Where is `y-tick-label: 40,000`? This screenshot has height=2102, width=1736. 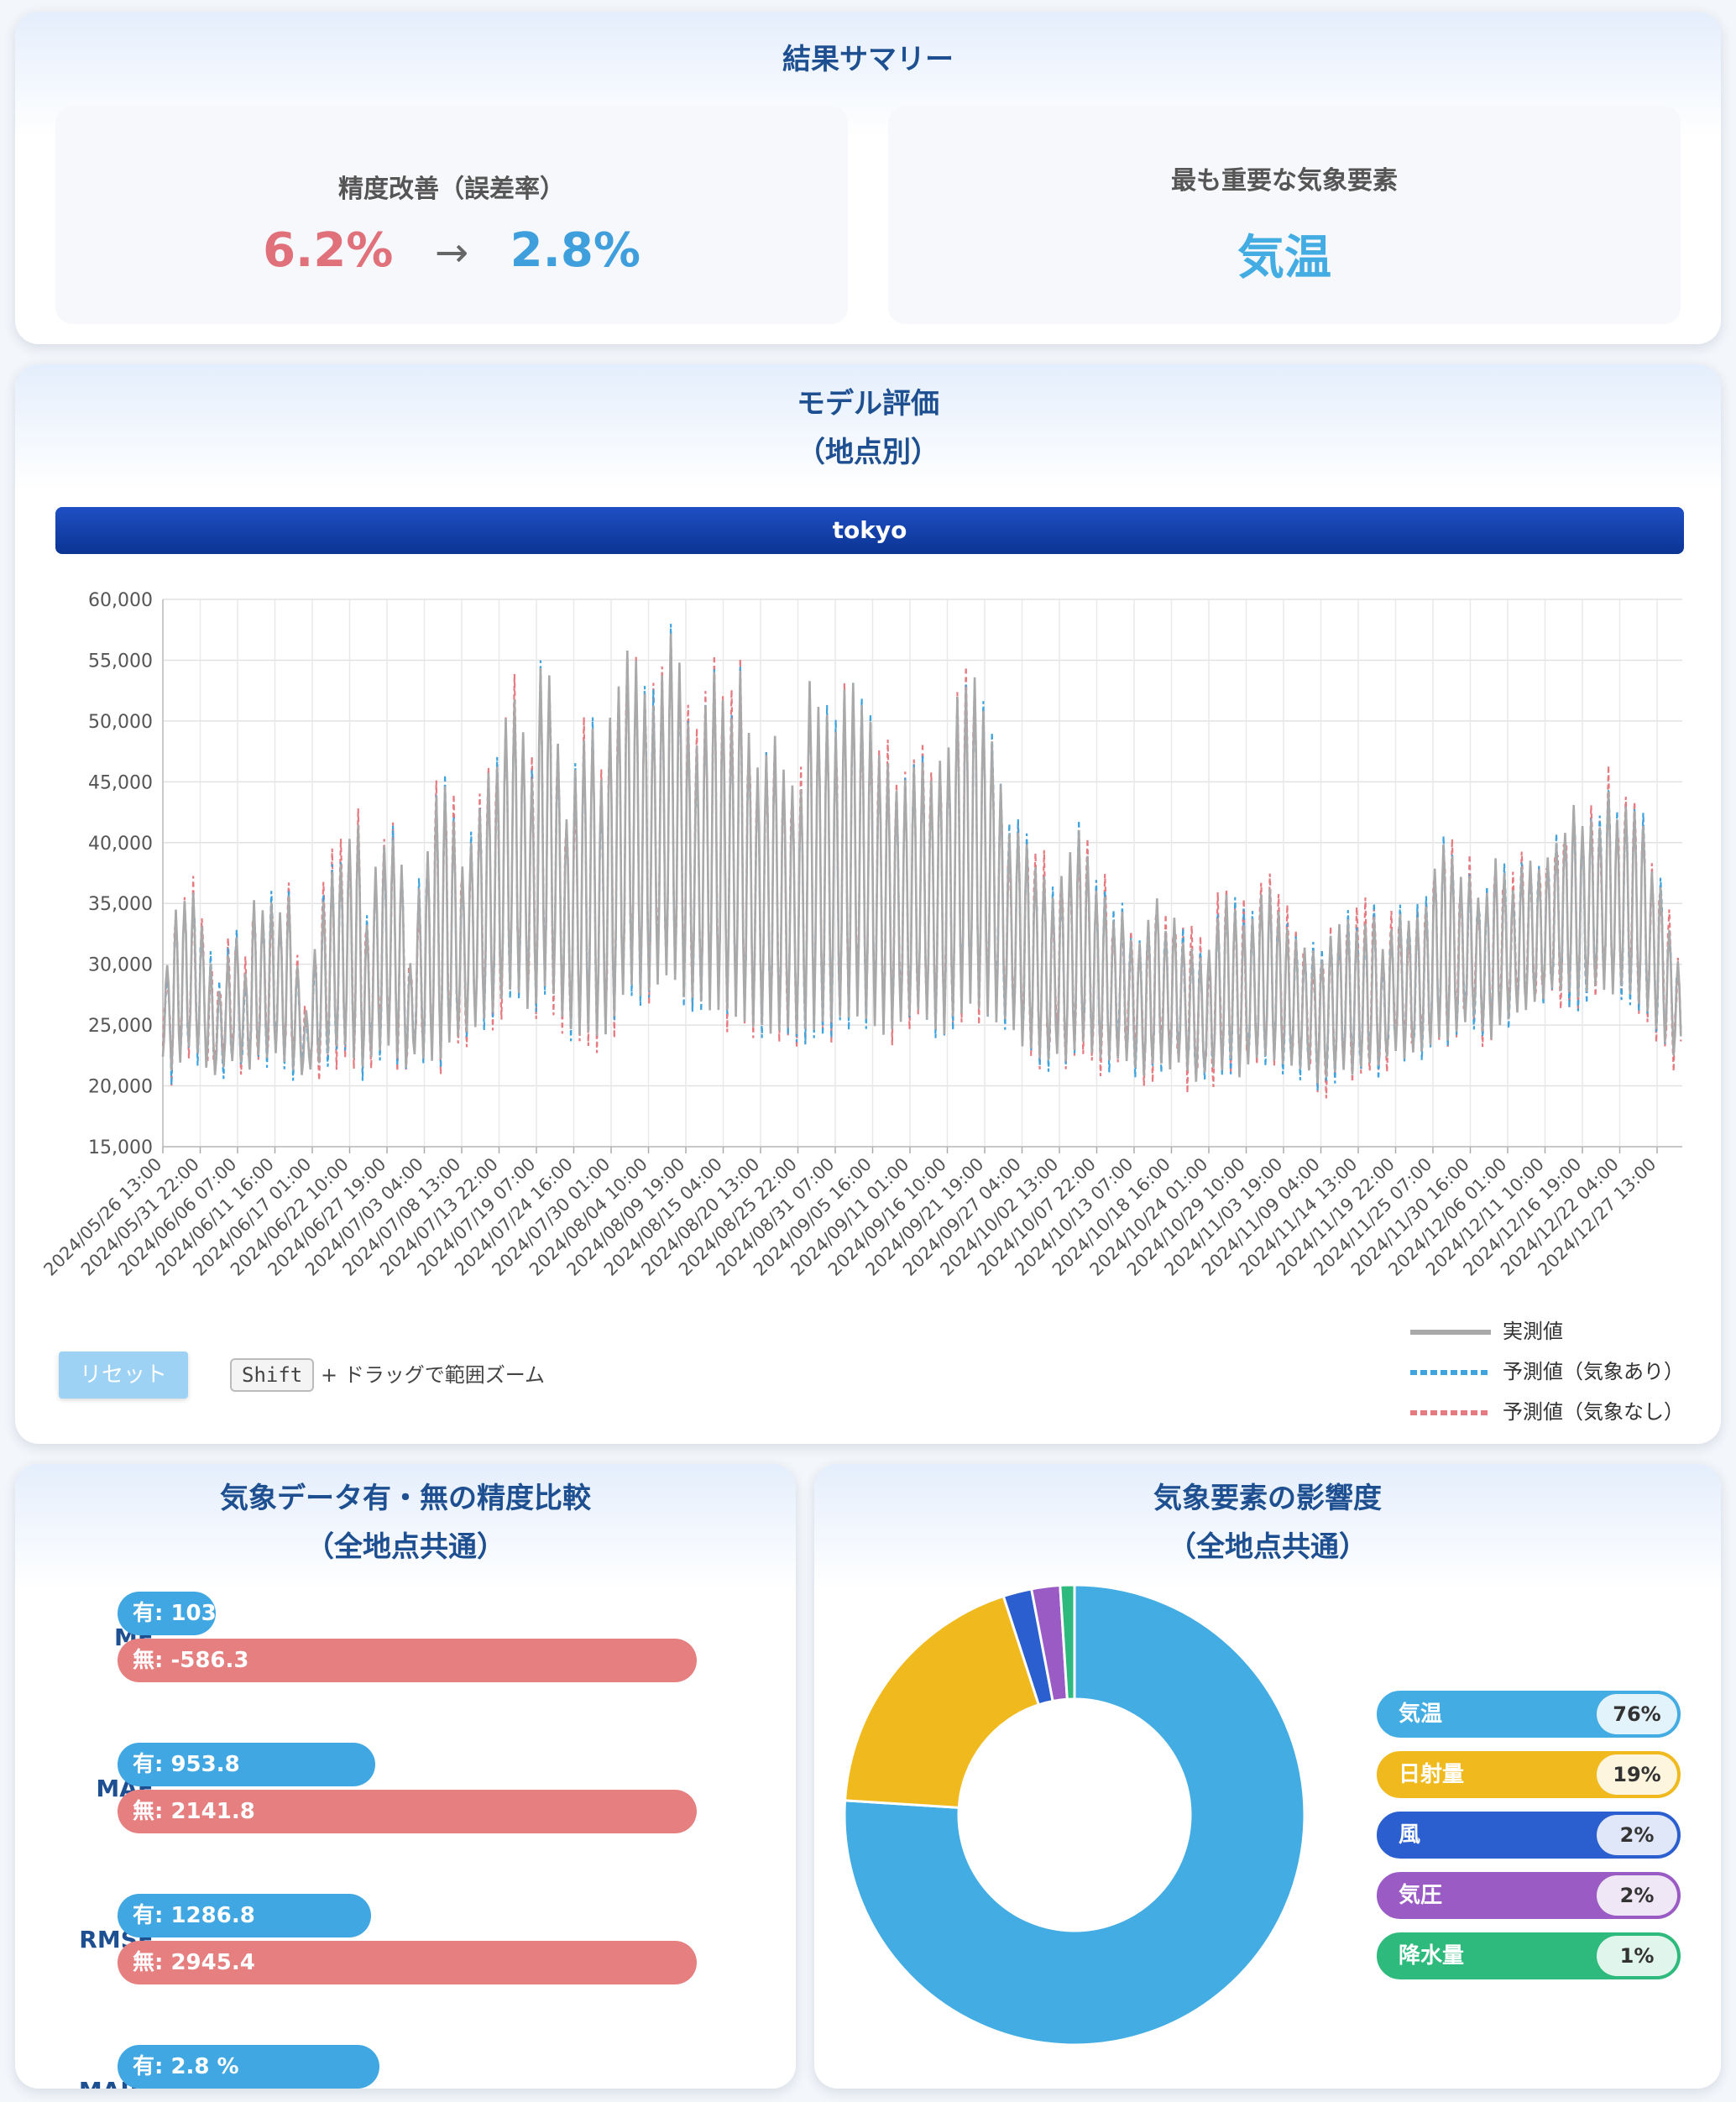 y-tick-label: 40,000 is located at coordinates (120, 845).